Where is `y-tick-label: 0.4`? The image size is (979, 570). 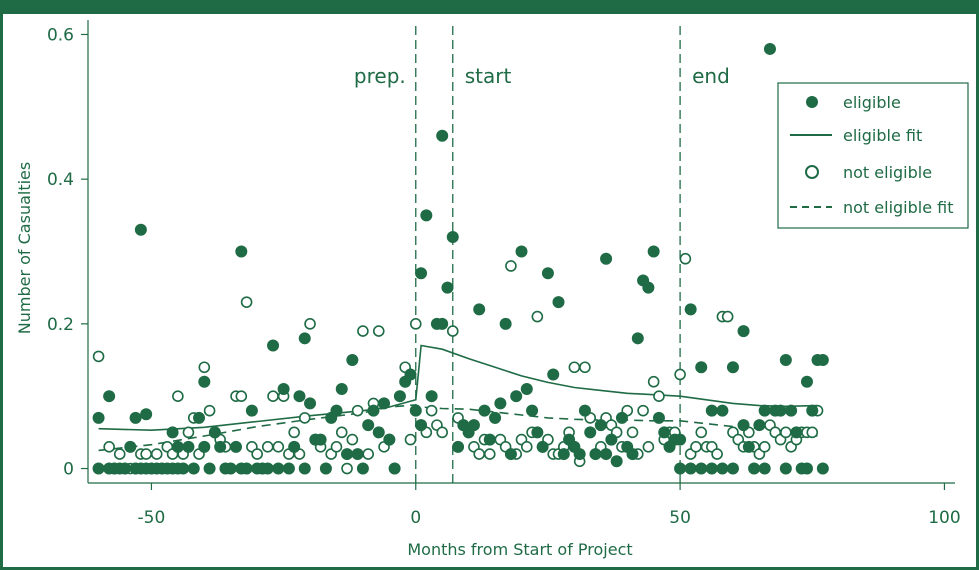
y-tick-label: 0.4 is located at coordinates (60, 180).